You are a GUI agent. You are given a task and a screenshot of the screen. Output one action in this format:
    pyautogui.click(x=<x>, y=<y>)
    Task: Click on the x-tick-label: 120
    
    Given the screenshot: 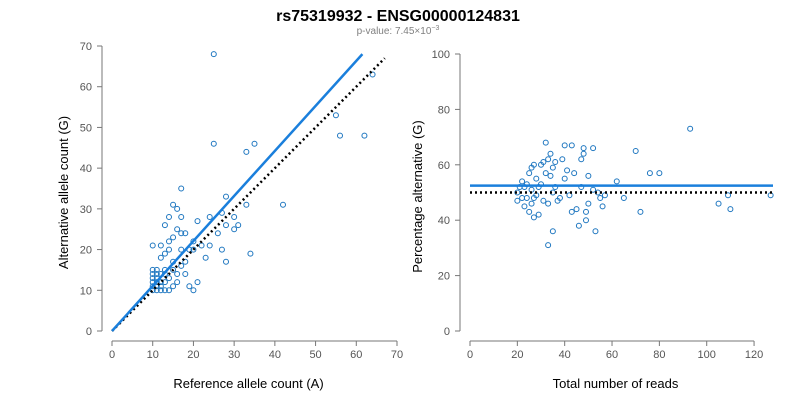 What is the action you would take?
    pyautogui.click(x=754, y=355)
    